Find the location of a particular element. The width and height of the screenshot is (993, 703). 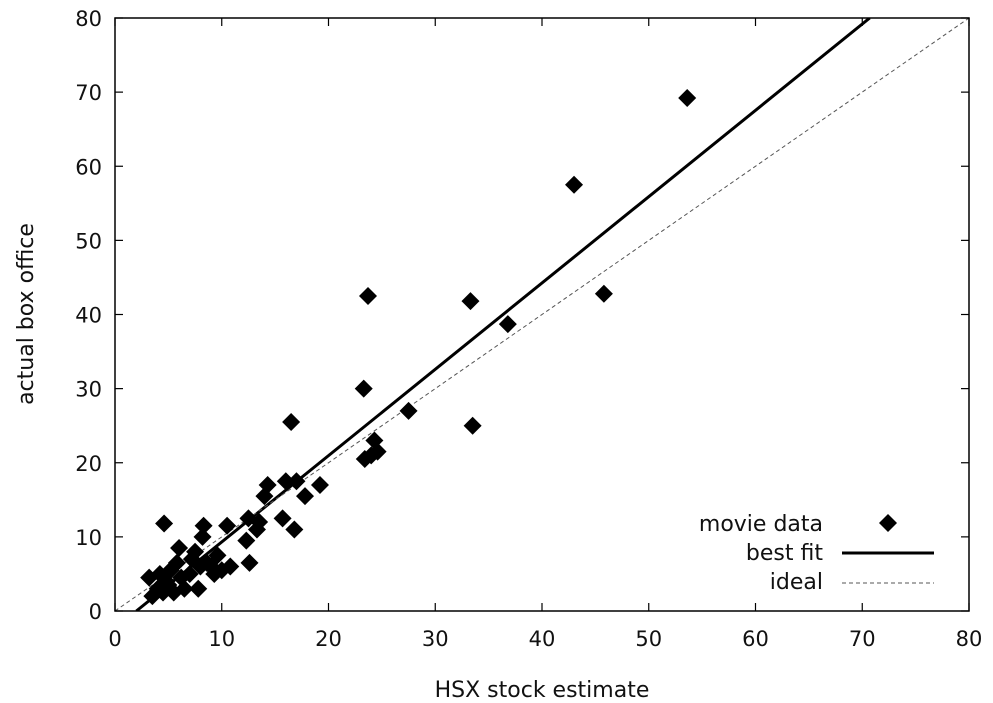

x-tick-label: 80 is located at coordinates (969, 639).